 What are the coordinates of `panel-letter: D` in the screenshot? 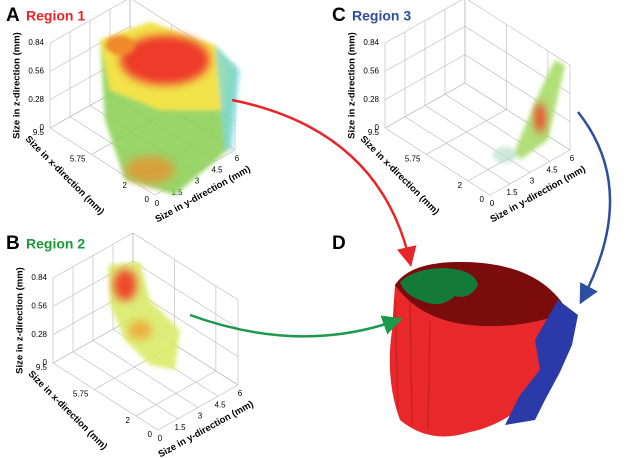 It's located at (339, 243).